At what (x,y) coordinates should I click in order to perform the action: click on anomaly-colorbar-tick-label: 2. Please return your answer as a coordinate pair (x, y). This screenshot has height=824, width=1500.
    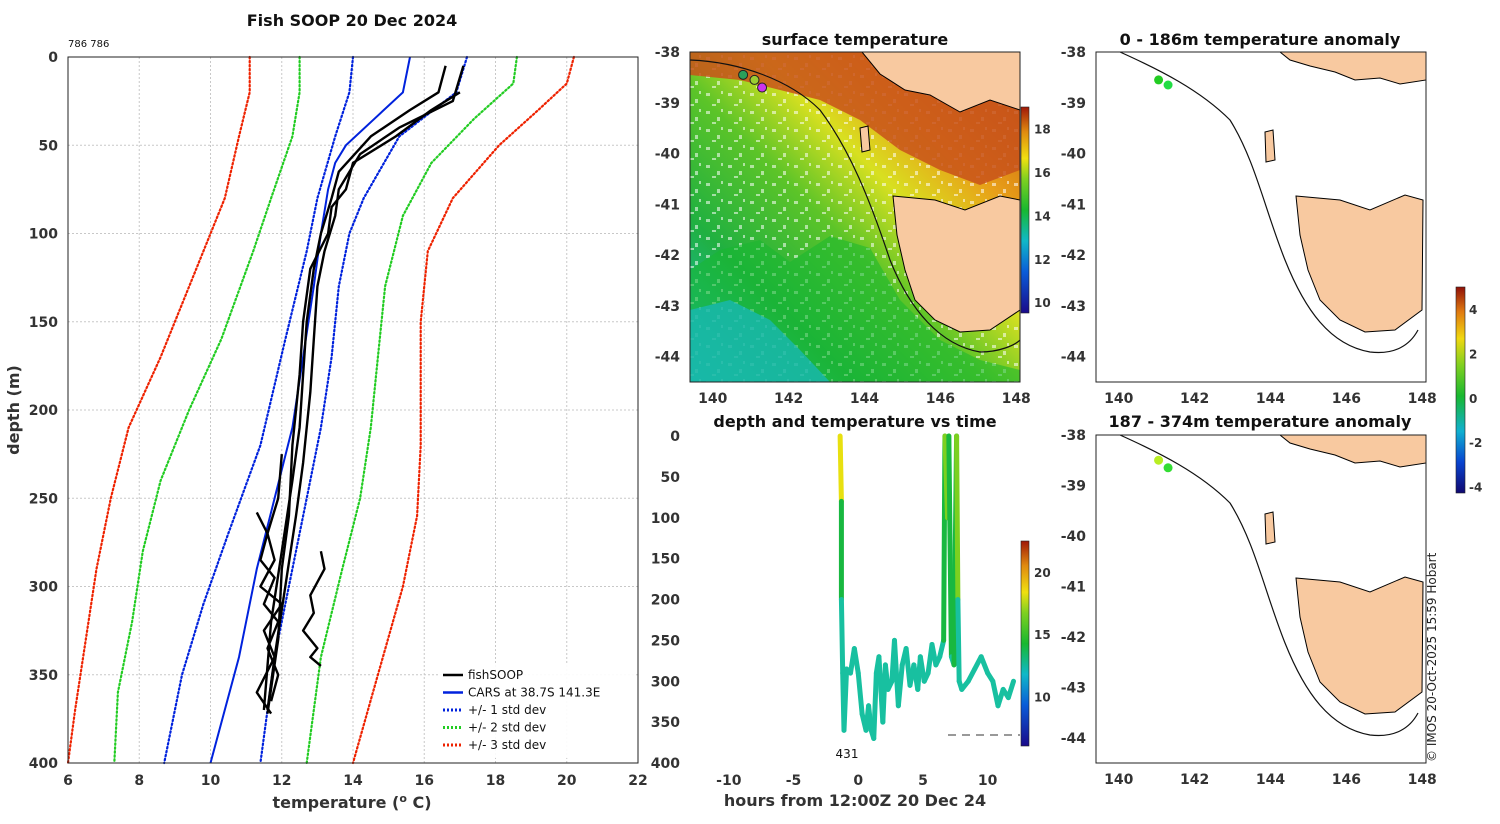
    Looking at the image, I should click on (1473, 354).